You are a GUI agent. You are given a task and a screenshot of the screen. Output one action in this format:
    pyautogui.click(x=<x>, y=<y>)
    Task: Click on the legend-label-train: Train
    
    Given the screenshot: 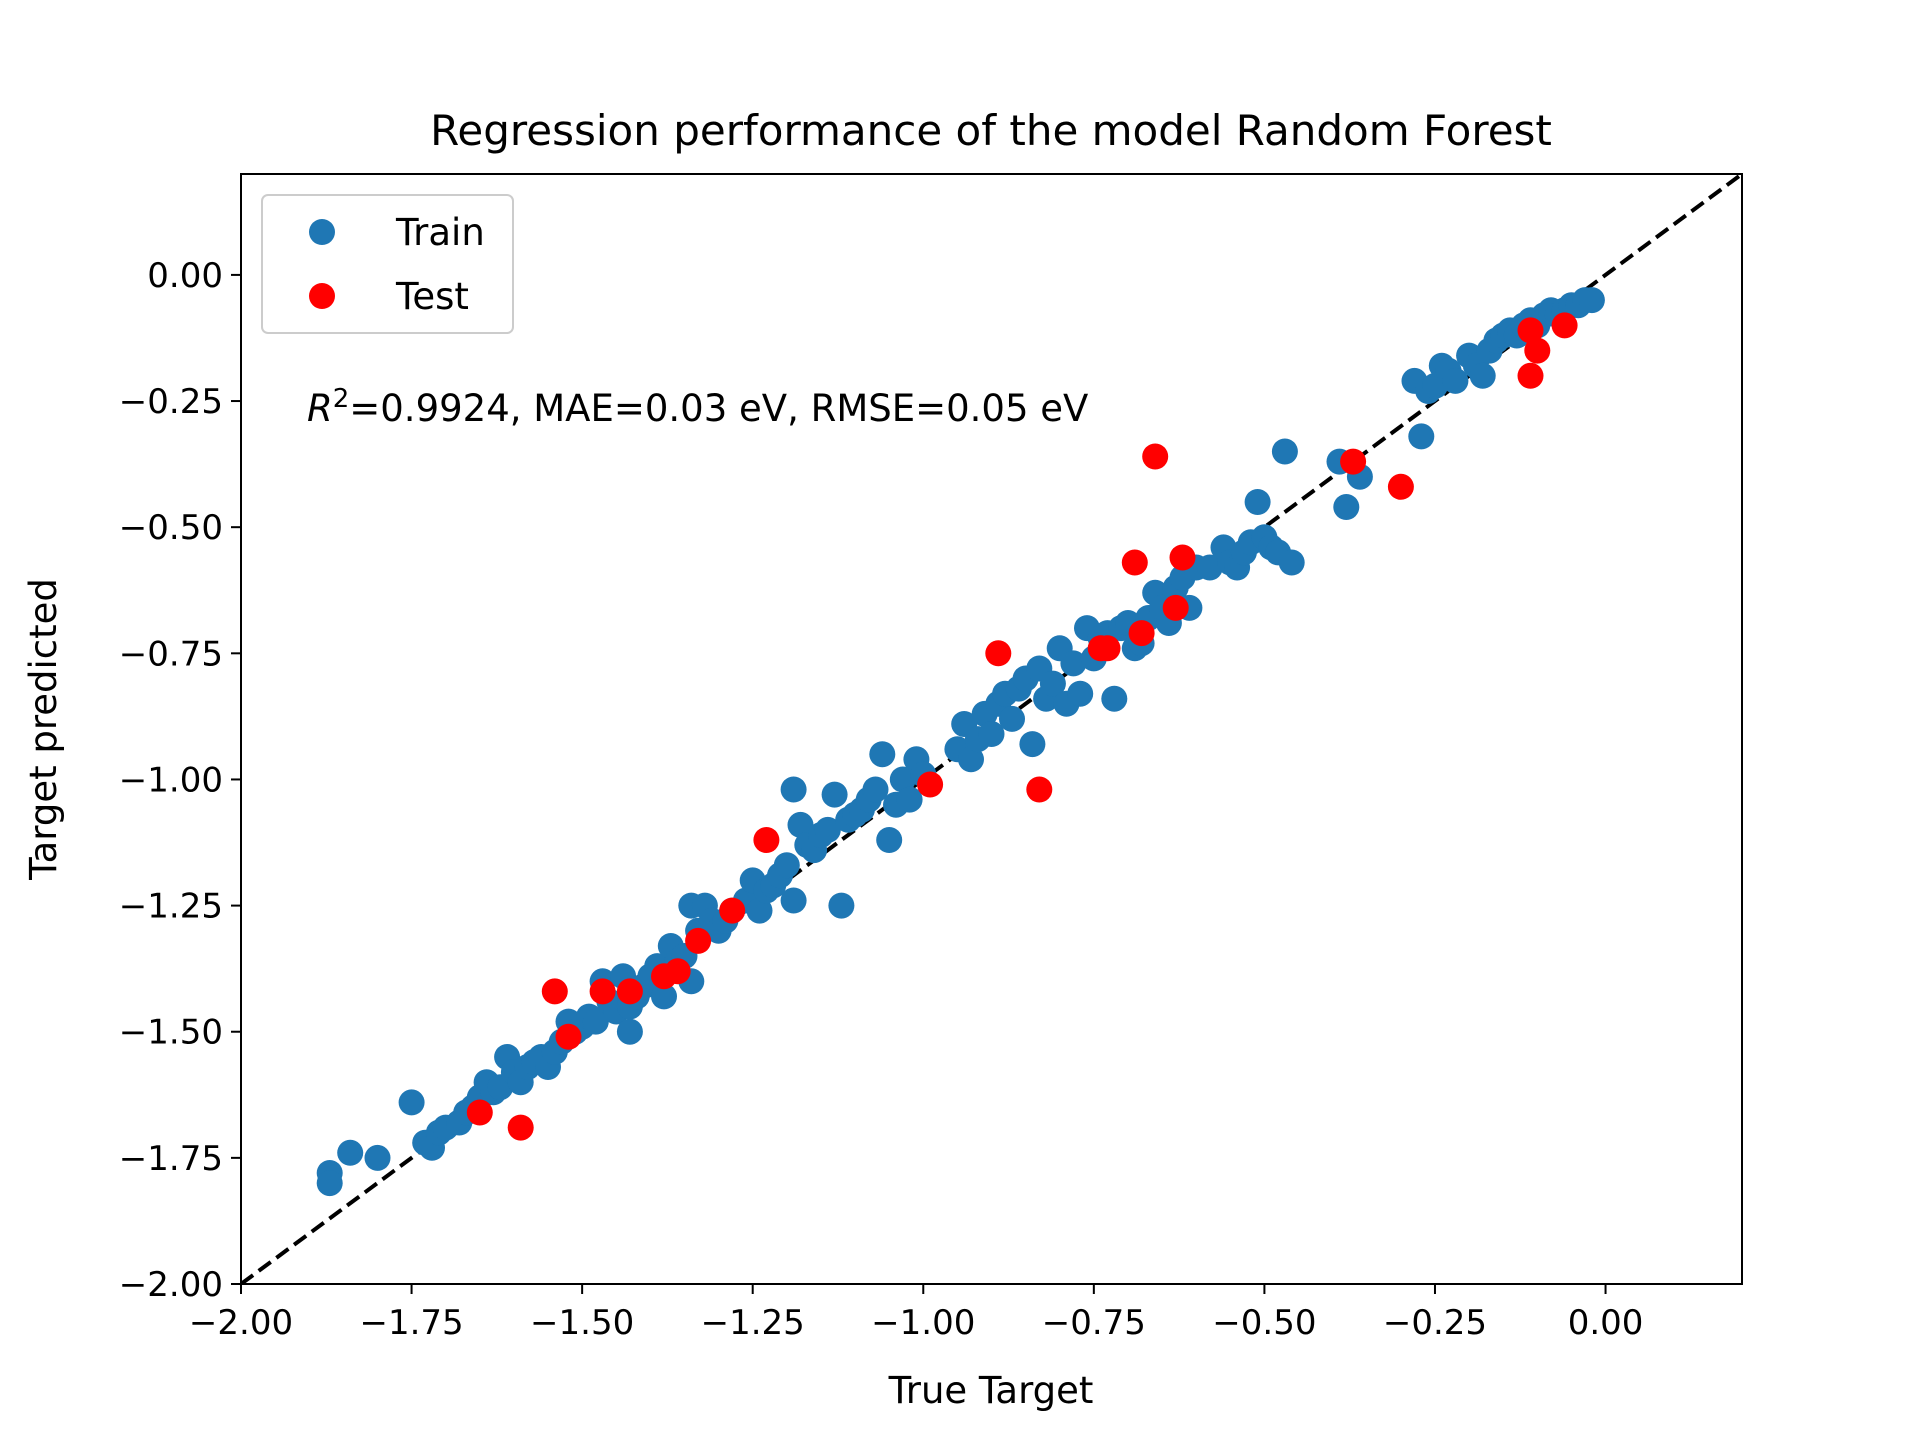 What is the action you would take?
    pyautogui.click(x=440, y=232)
    